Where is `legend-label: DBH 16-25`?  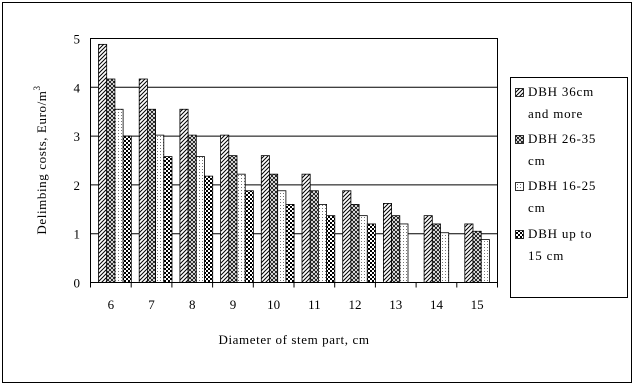 legend-label: DBH 16-25 is located at coordinates (562, 185).